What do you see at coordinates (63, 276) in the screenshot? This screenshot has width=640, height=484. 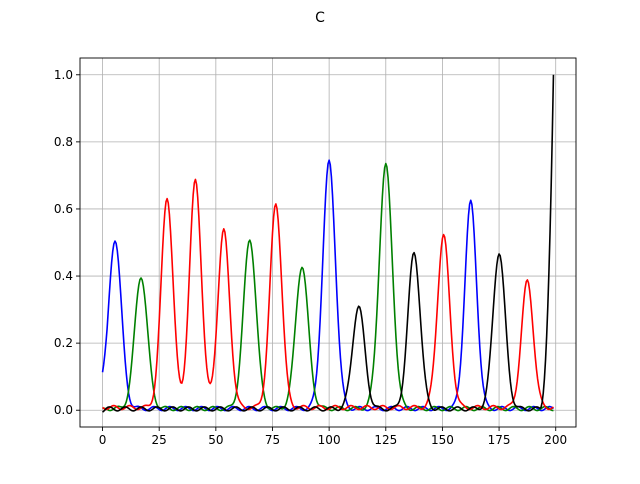 I see `y-tick-label: 0.4` at bounding box center [63, 276].